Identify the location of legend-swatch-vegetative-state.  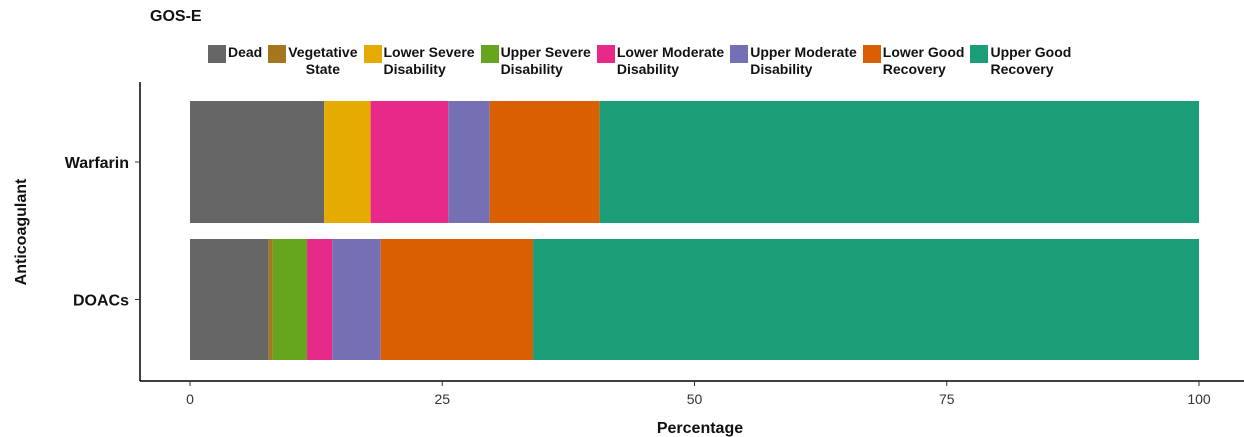
(277, 54).